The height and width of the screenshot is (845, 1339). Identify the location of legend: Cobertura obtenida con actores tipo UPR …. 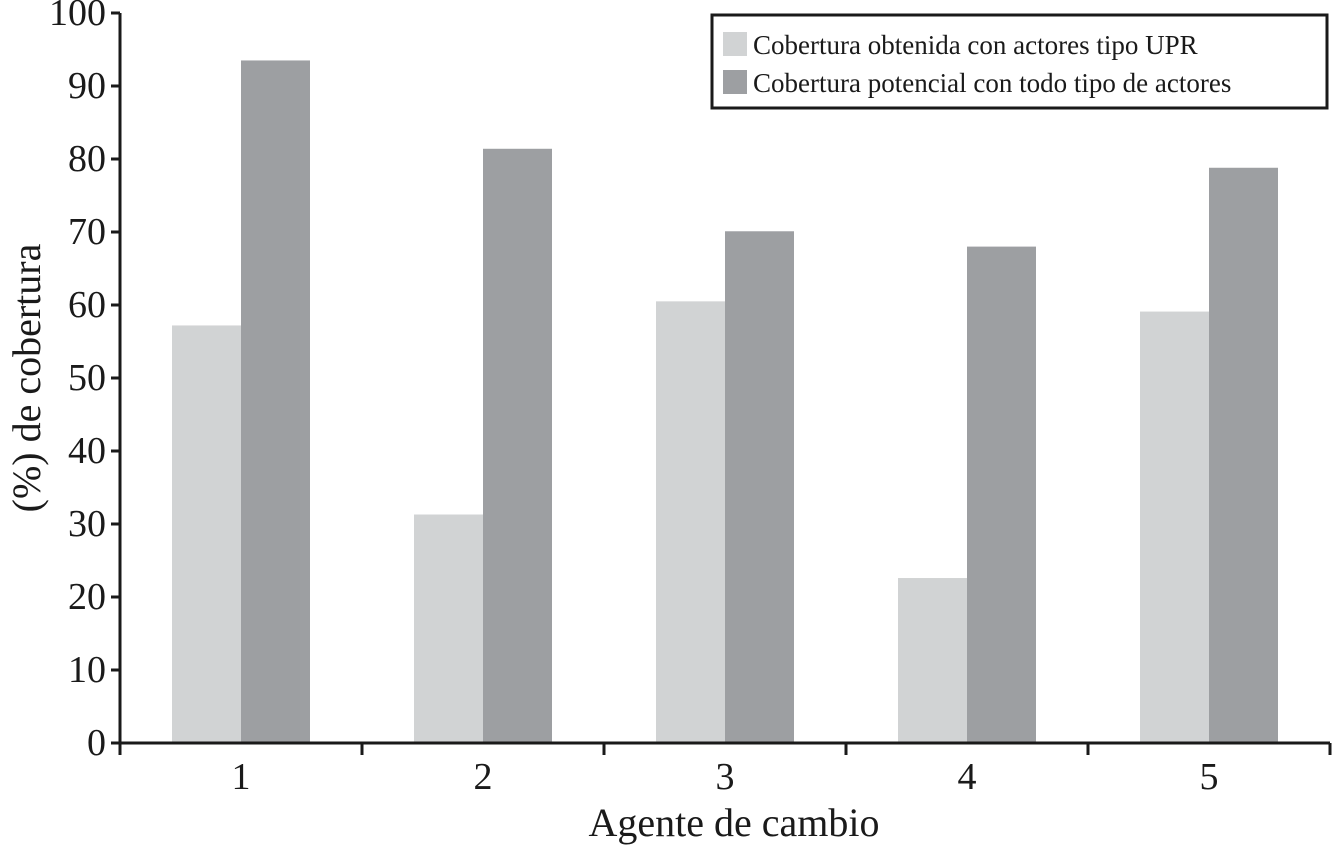
(1019, 61).